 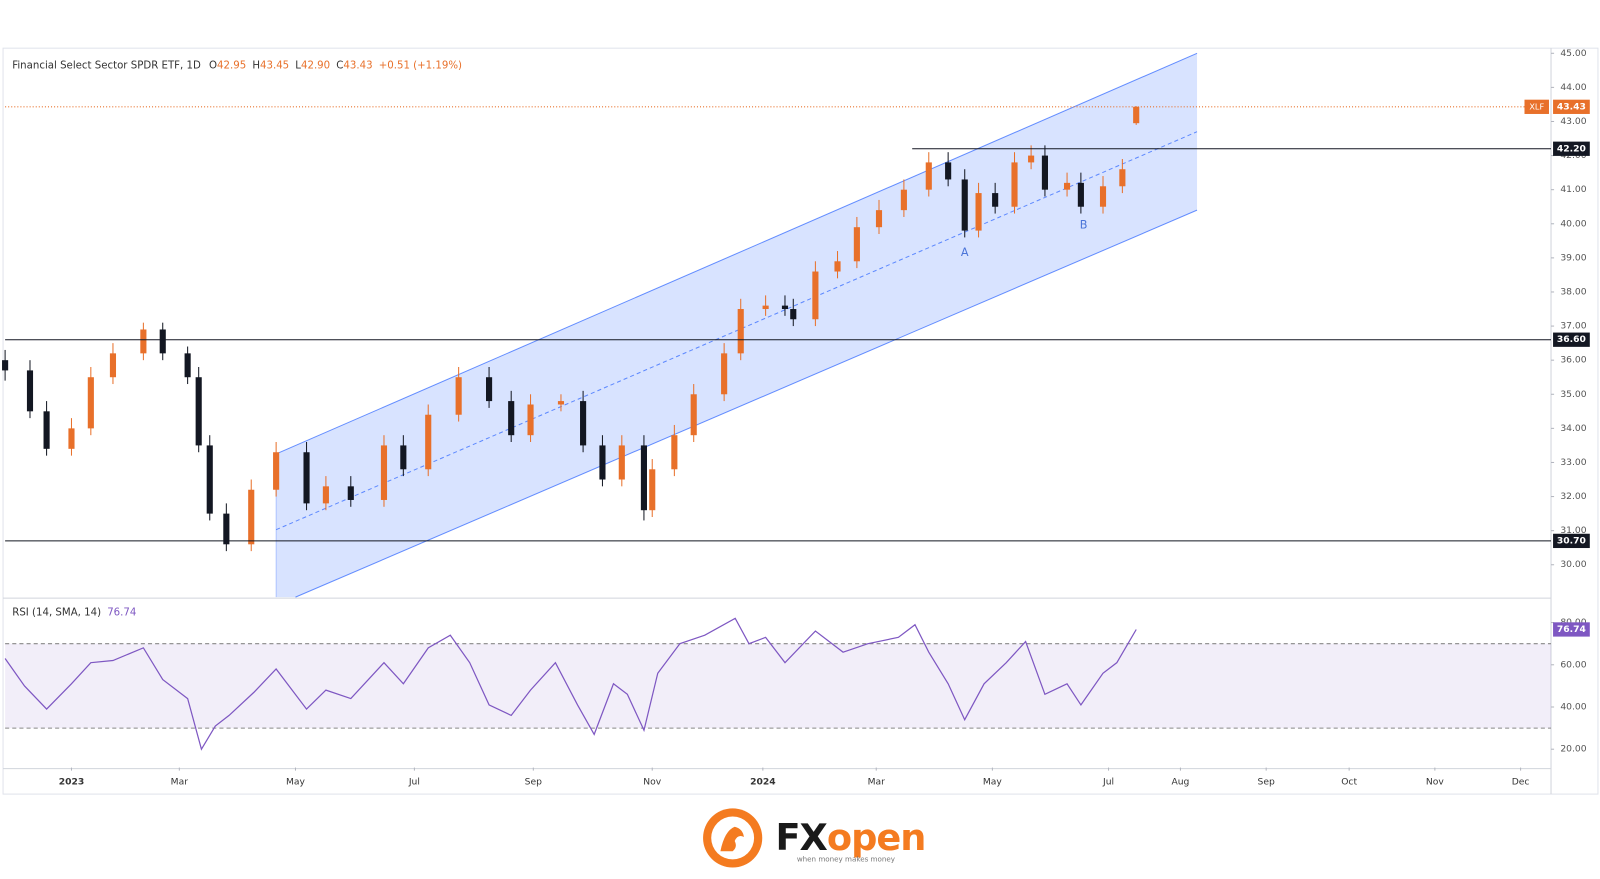 I want to click on last-price-label: 43.43, so click(x=1571, y=106).